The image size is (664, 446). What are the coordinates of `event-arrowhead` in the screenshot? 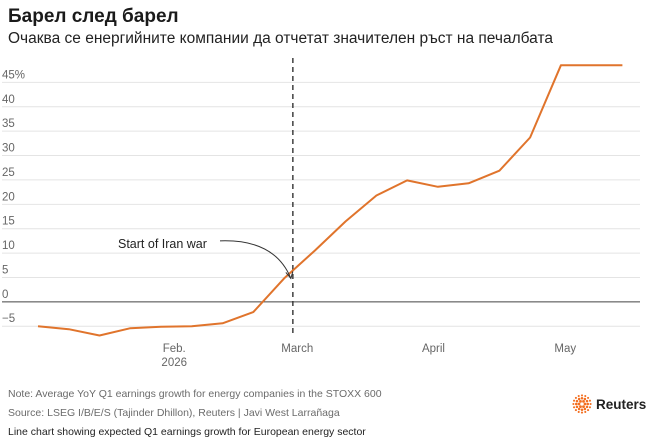 It's located at (289, 275).